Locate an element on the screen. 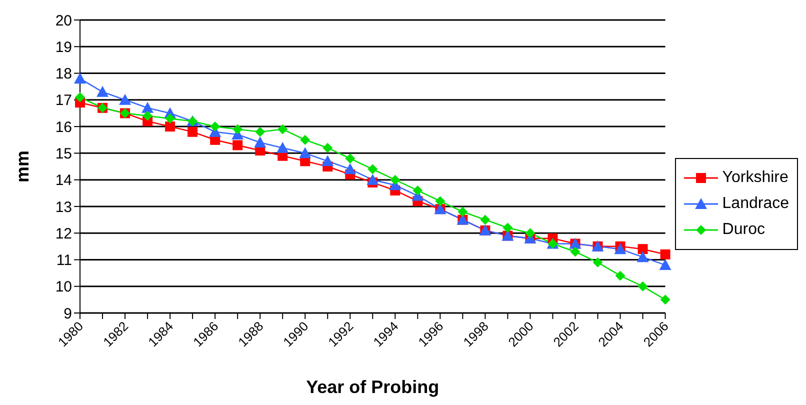 The image size is (806, 405). y-tick-label: 9 is located at coordinates (68, 313).